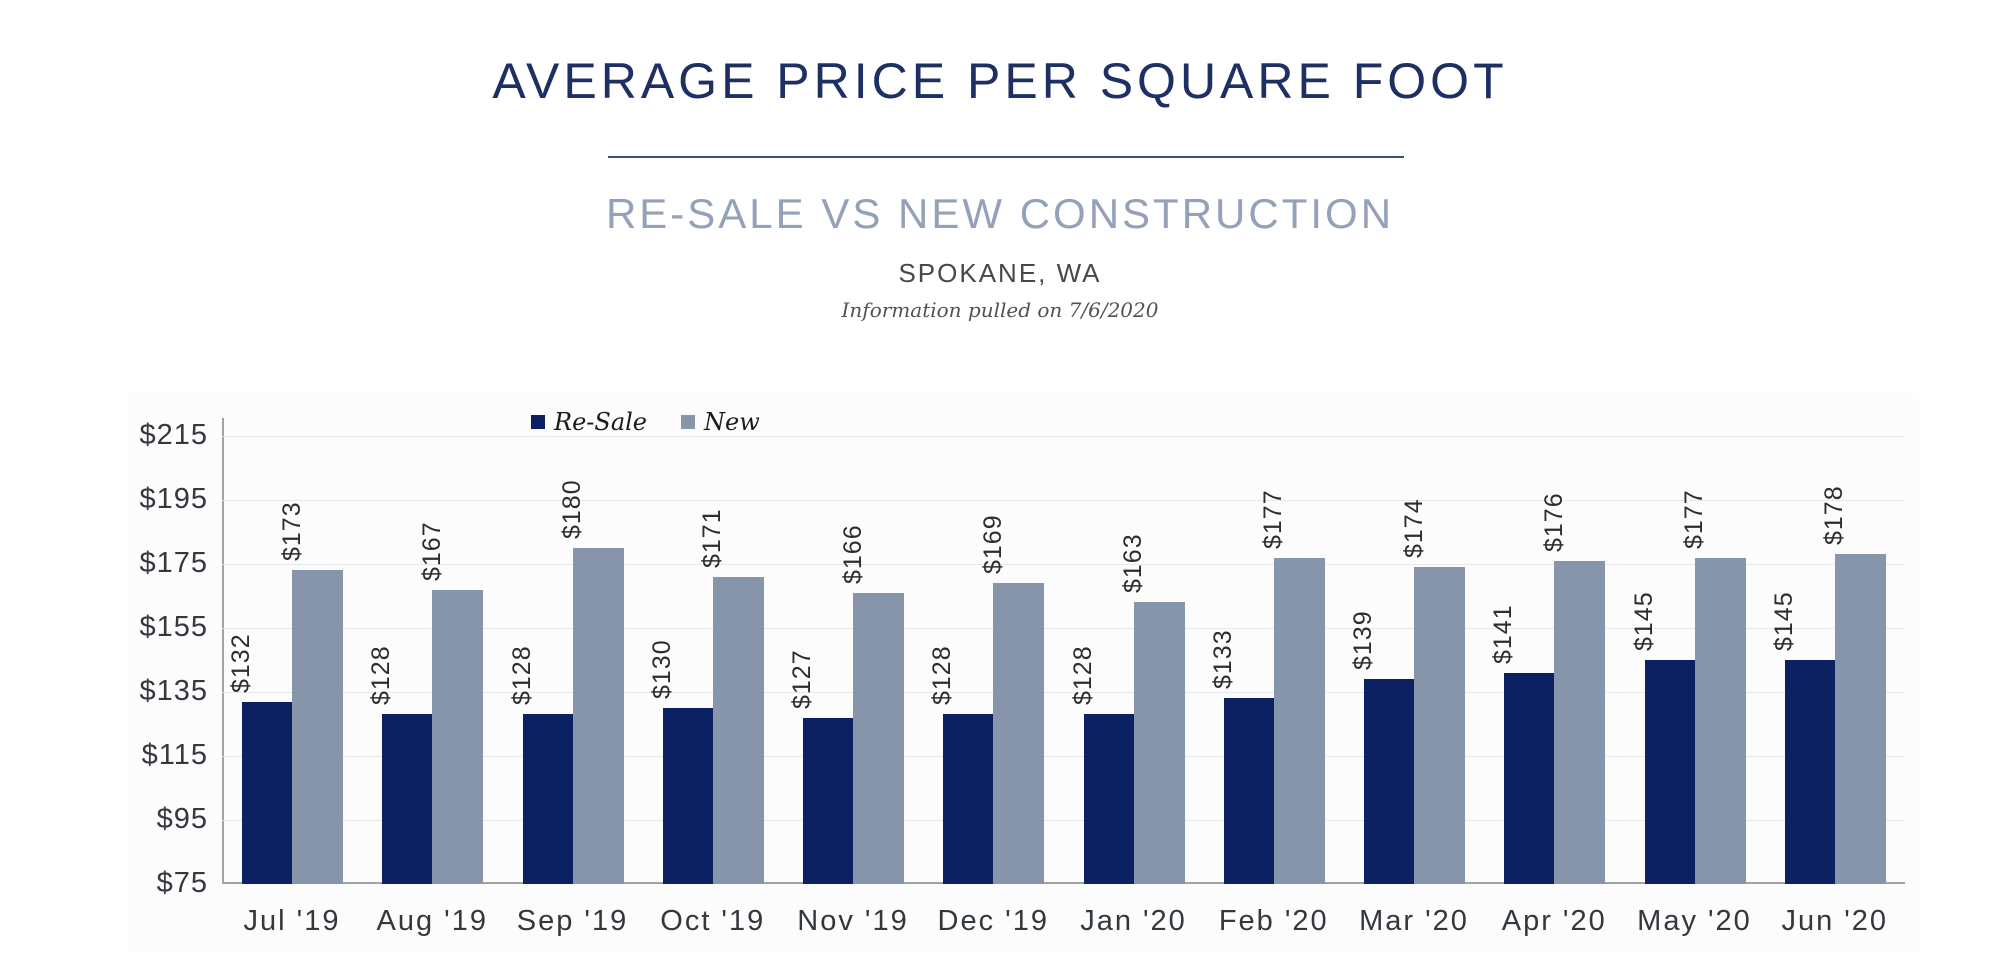  Describe the element at coordinates (1694, 921) in the screenshot. I see `x-tick-label: May '20` at that location.